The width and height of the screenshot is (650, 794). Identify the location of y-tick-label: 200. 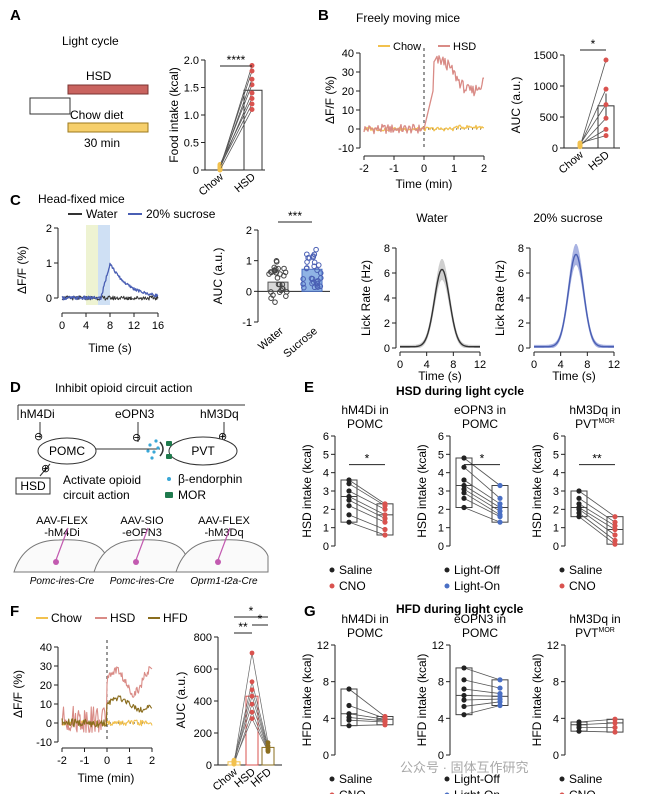
(203, 734).